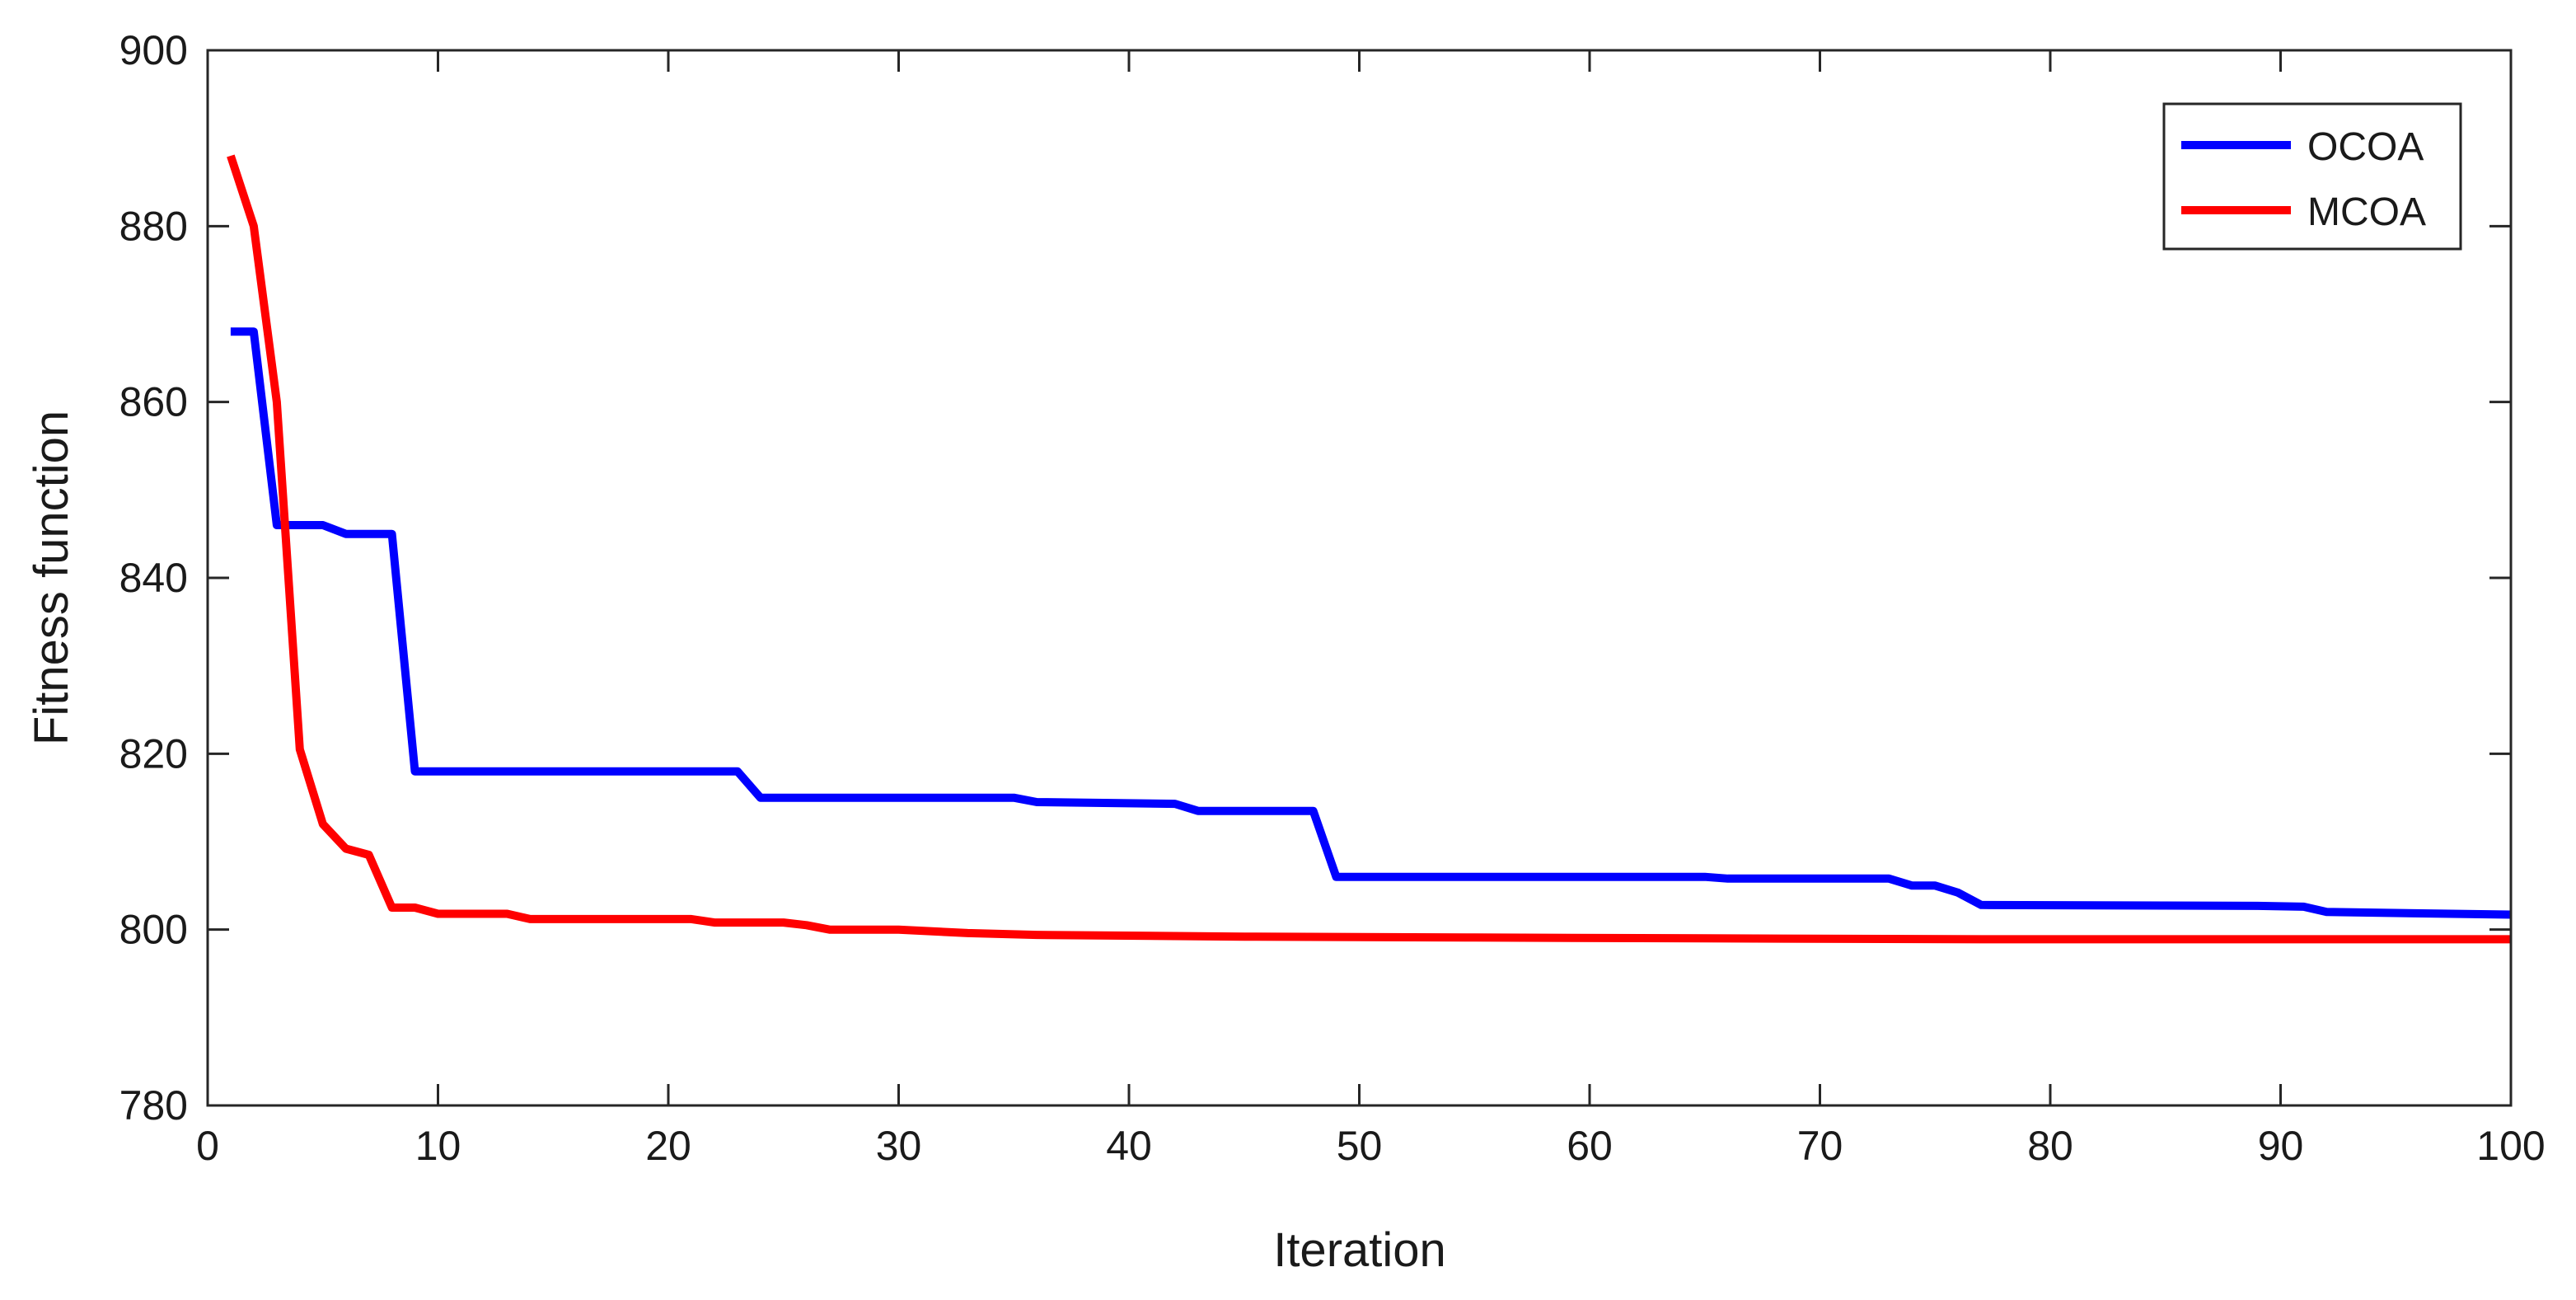 The image size is (2576, 1300). Describe the element at coordinates (51, 578) in the screenshot. I see `y-axis-label: Fitness function` at that location.